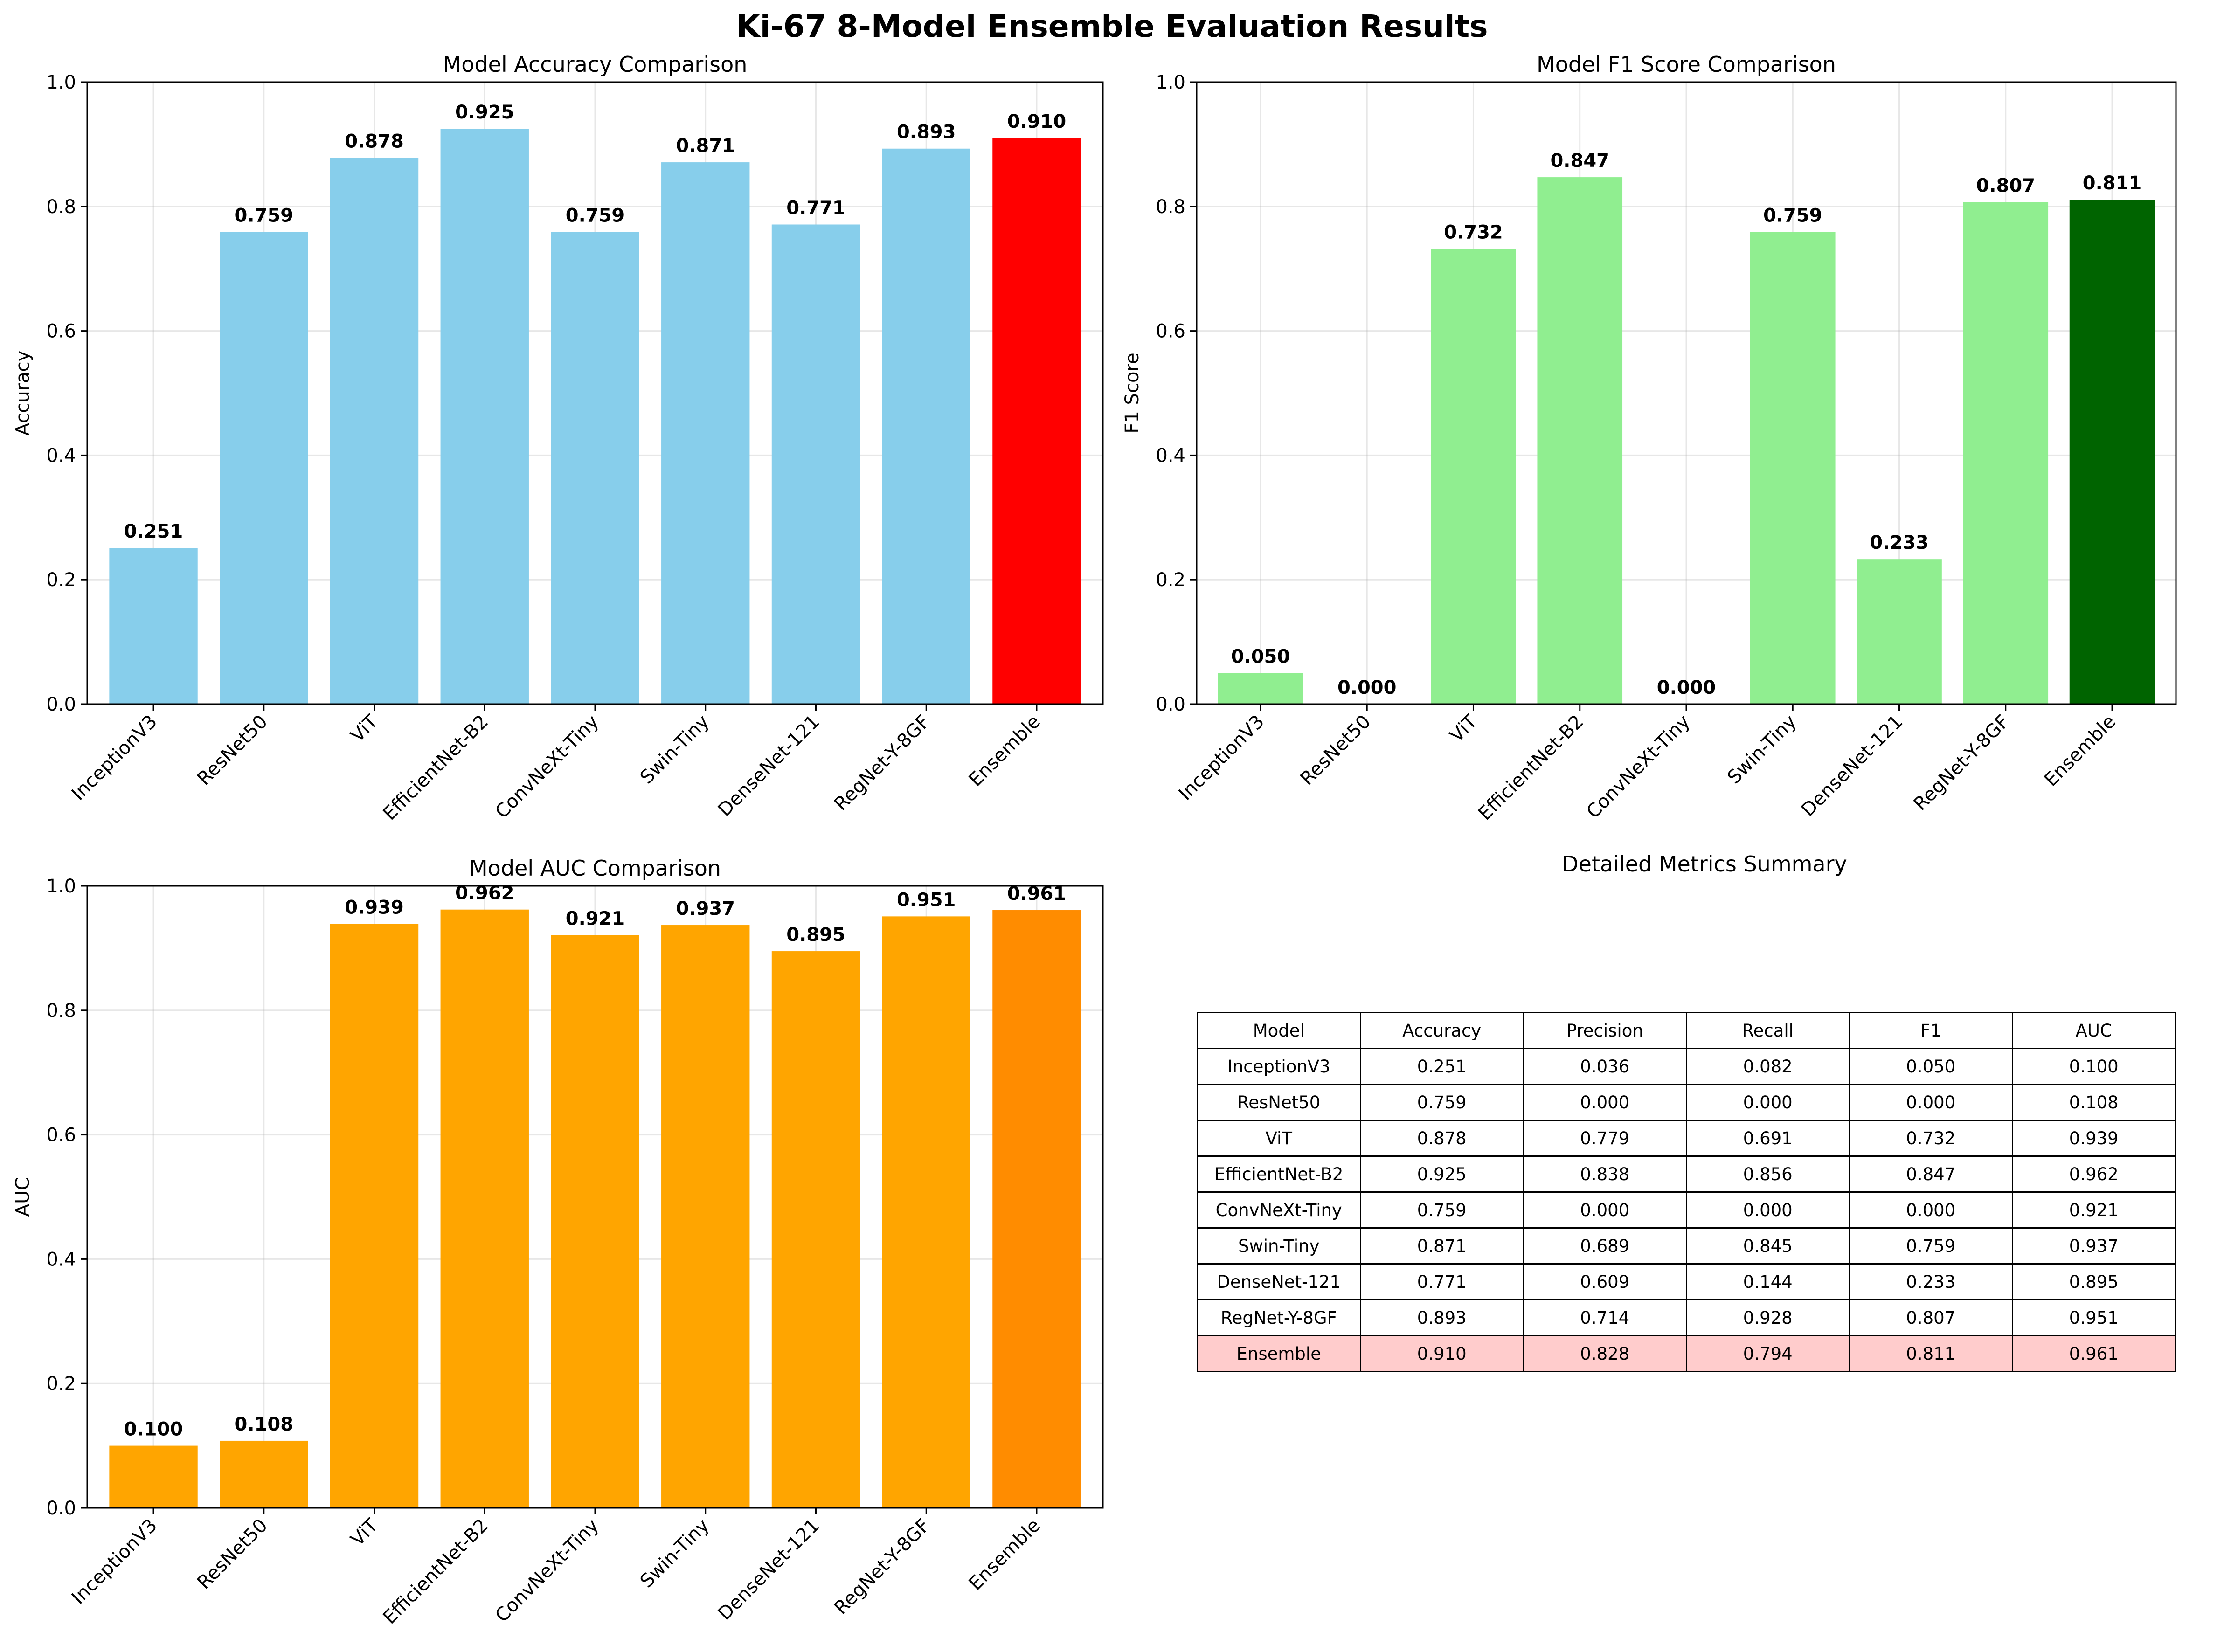 Image resolution: width=2224 pixels, height=1652 pixels. Describe the element at coordinates (1899, 542) in the screenshot. I see `bar-value-label: 0.233` at that location.